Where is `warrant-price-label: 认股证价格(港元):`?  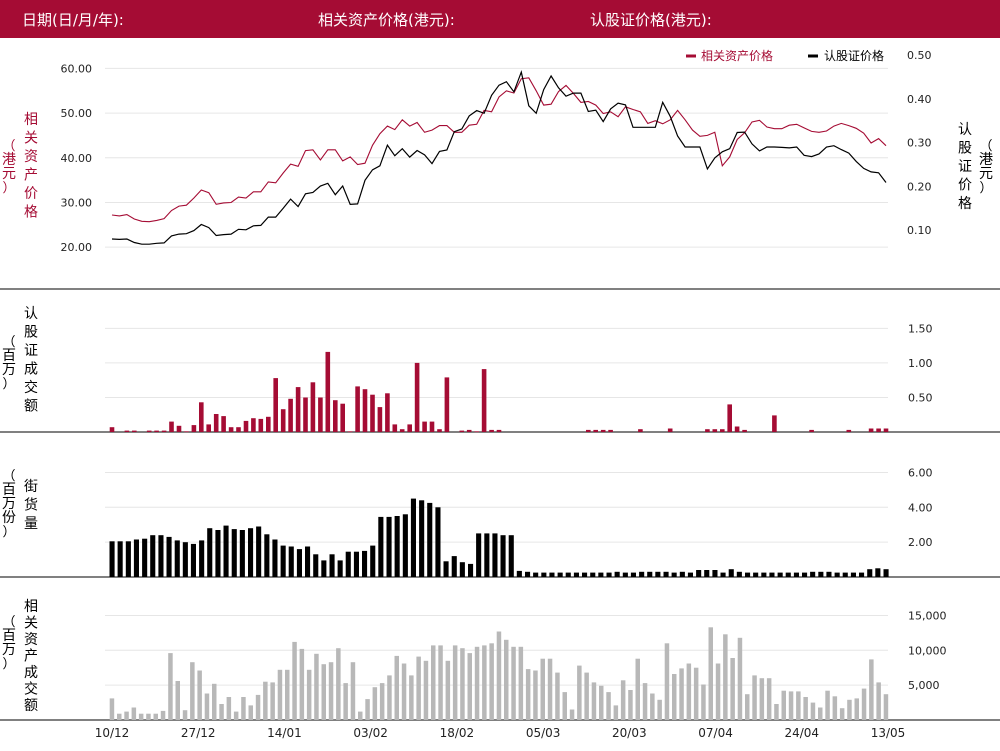 warrant-price-label: 认股证价格(港元): is located at coordinates (651, 20).